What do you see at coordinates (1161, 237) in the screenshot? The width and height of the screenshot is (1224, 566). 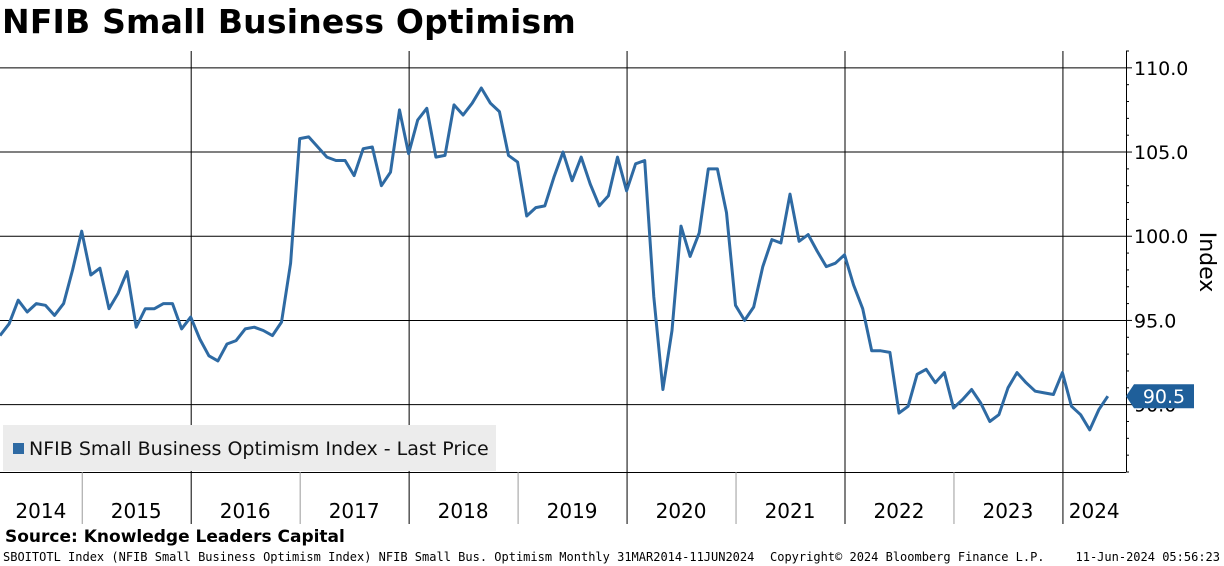 I see `y-tick-label: 100.0` at bounding box center [1161, 237].